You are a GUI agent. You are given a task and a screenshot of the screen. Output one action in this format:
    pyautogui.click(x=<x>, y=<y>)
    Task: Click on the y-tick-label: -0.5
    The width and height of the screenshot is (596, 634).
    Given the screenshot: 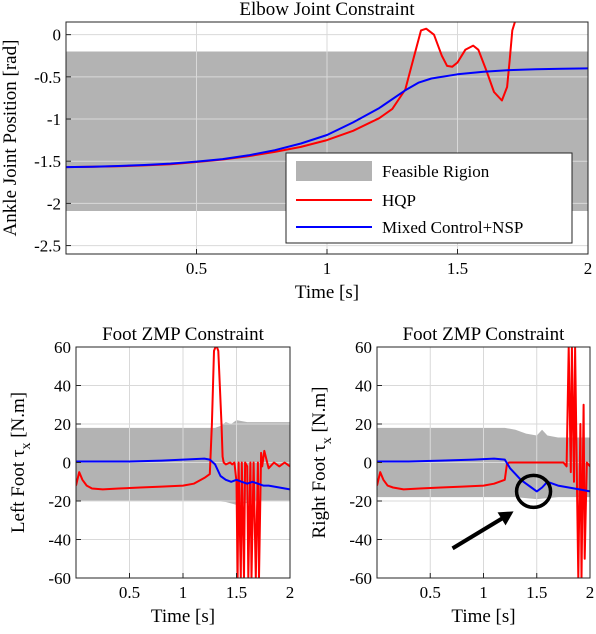 What is the action you would take?
    pyautogui.click(x=47, y=77)
    